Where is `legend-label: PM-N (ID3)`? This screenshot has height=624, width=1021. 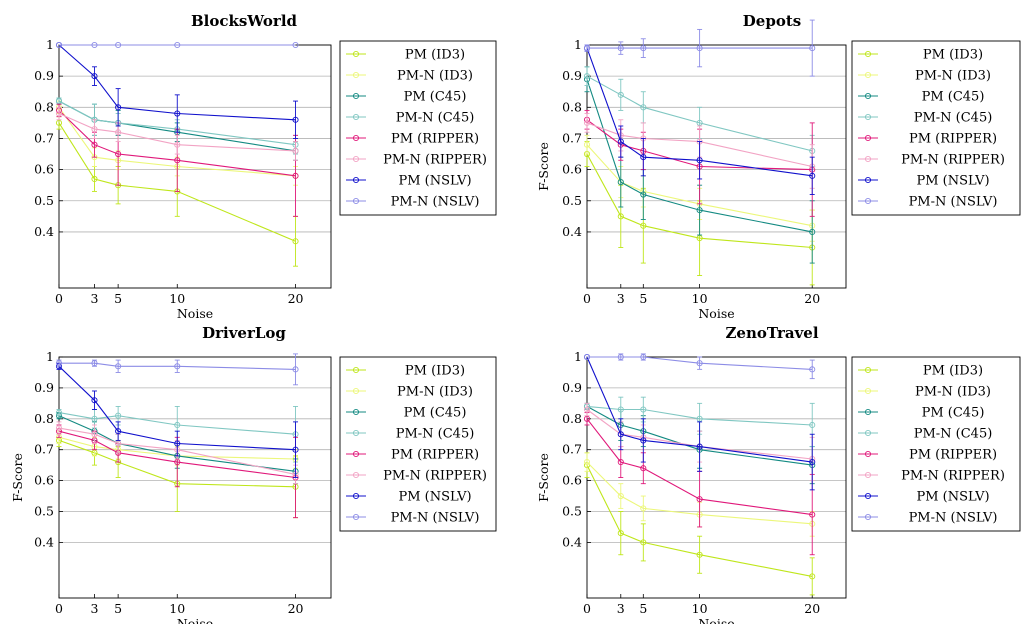 legend-label: PM-N (ID3) is located at coordinates (435, 392).